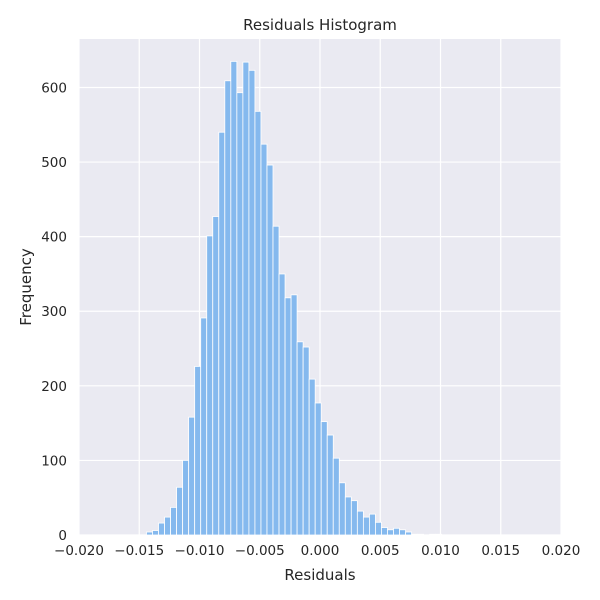 This screenshot has height=600, width=600. I want to click on x-tick-label: −0.010, so click(200, 551).